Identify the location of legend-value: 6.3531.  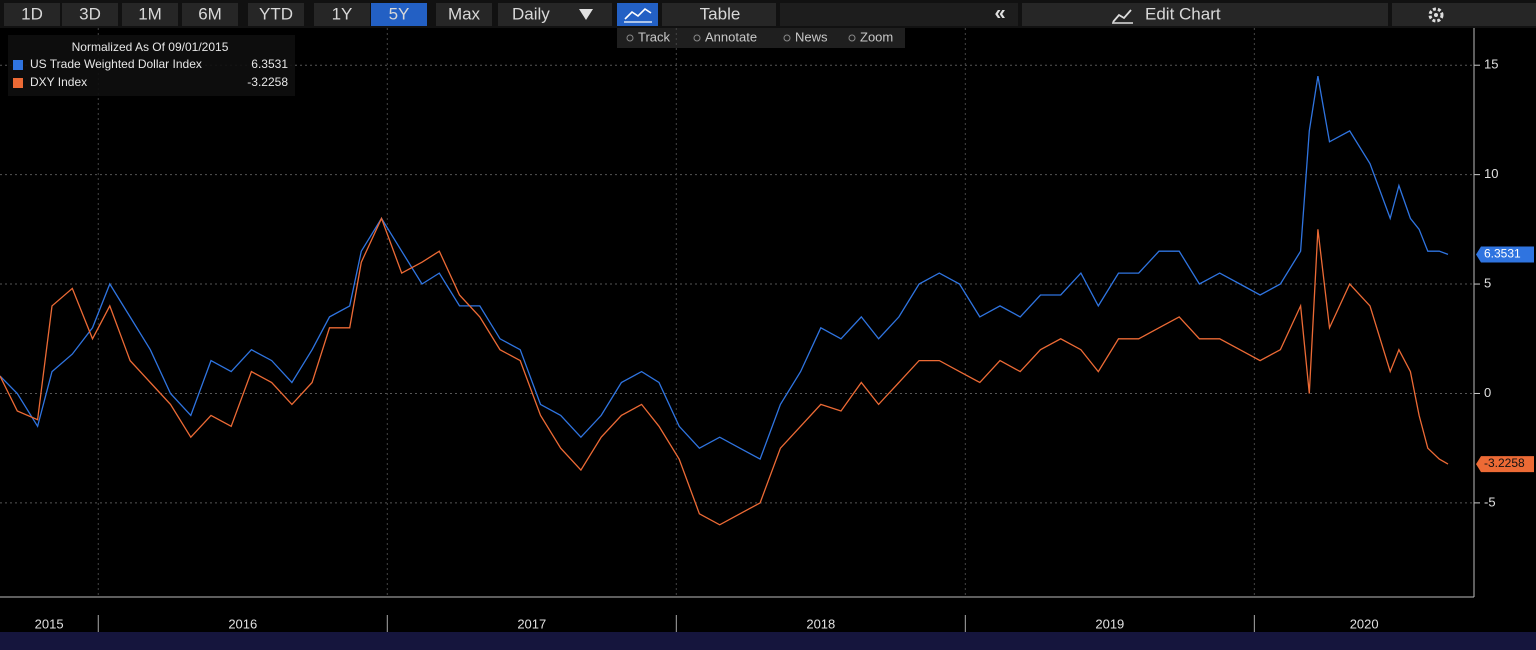
(269, 64).